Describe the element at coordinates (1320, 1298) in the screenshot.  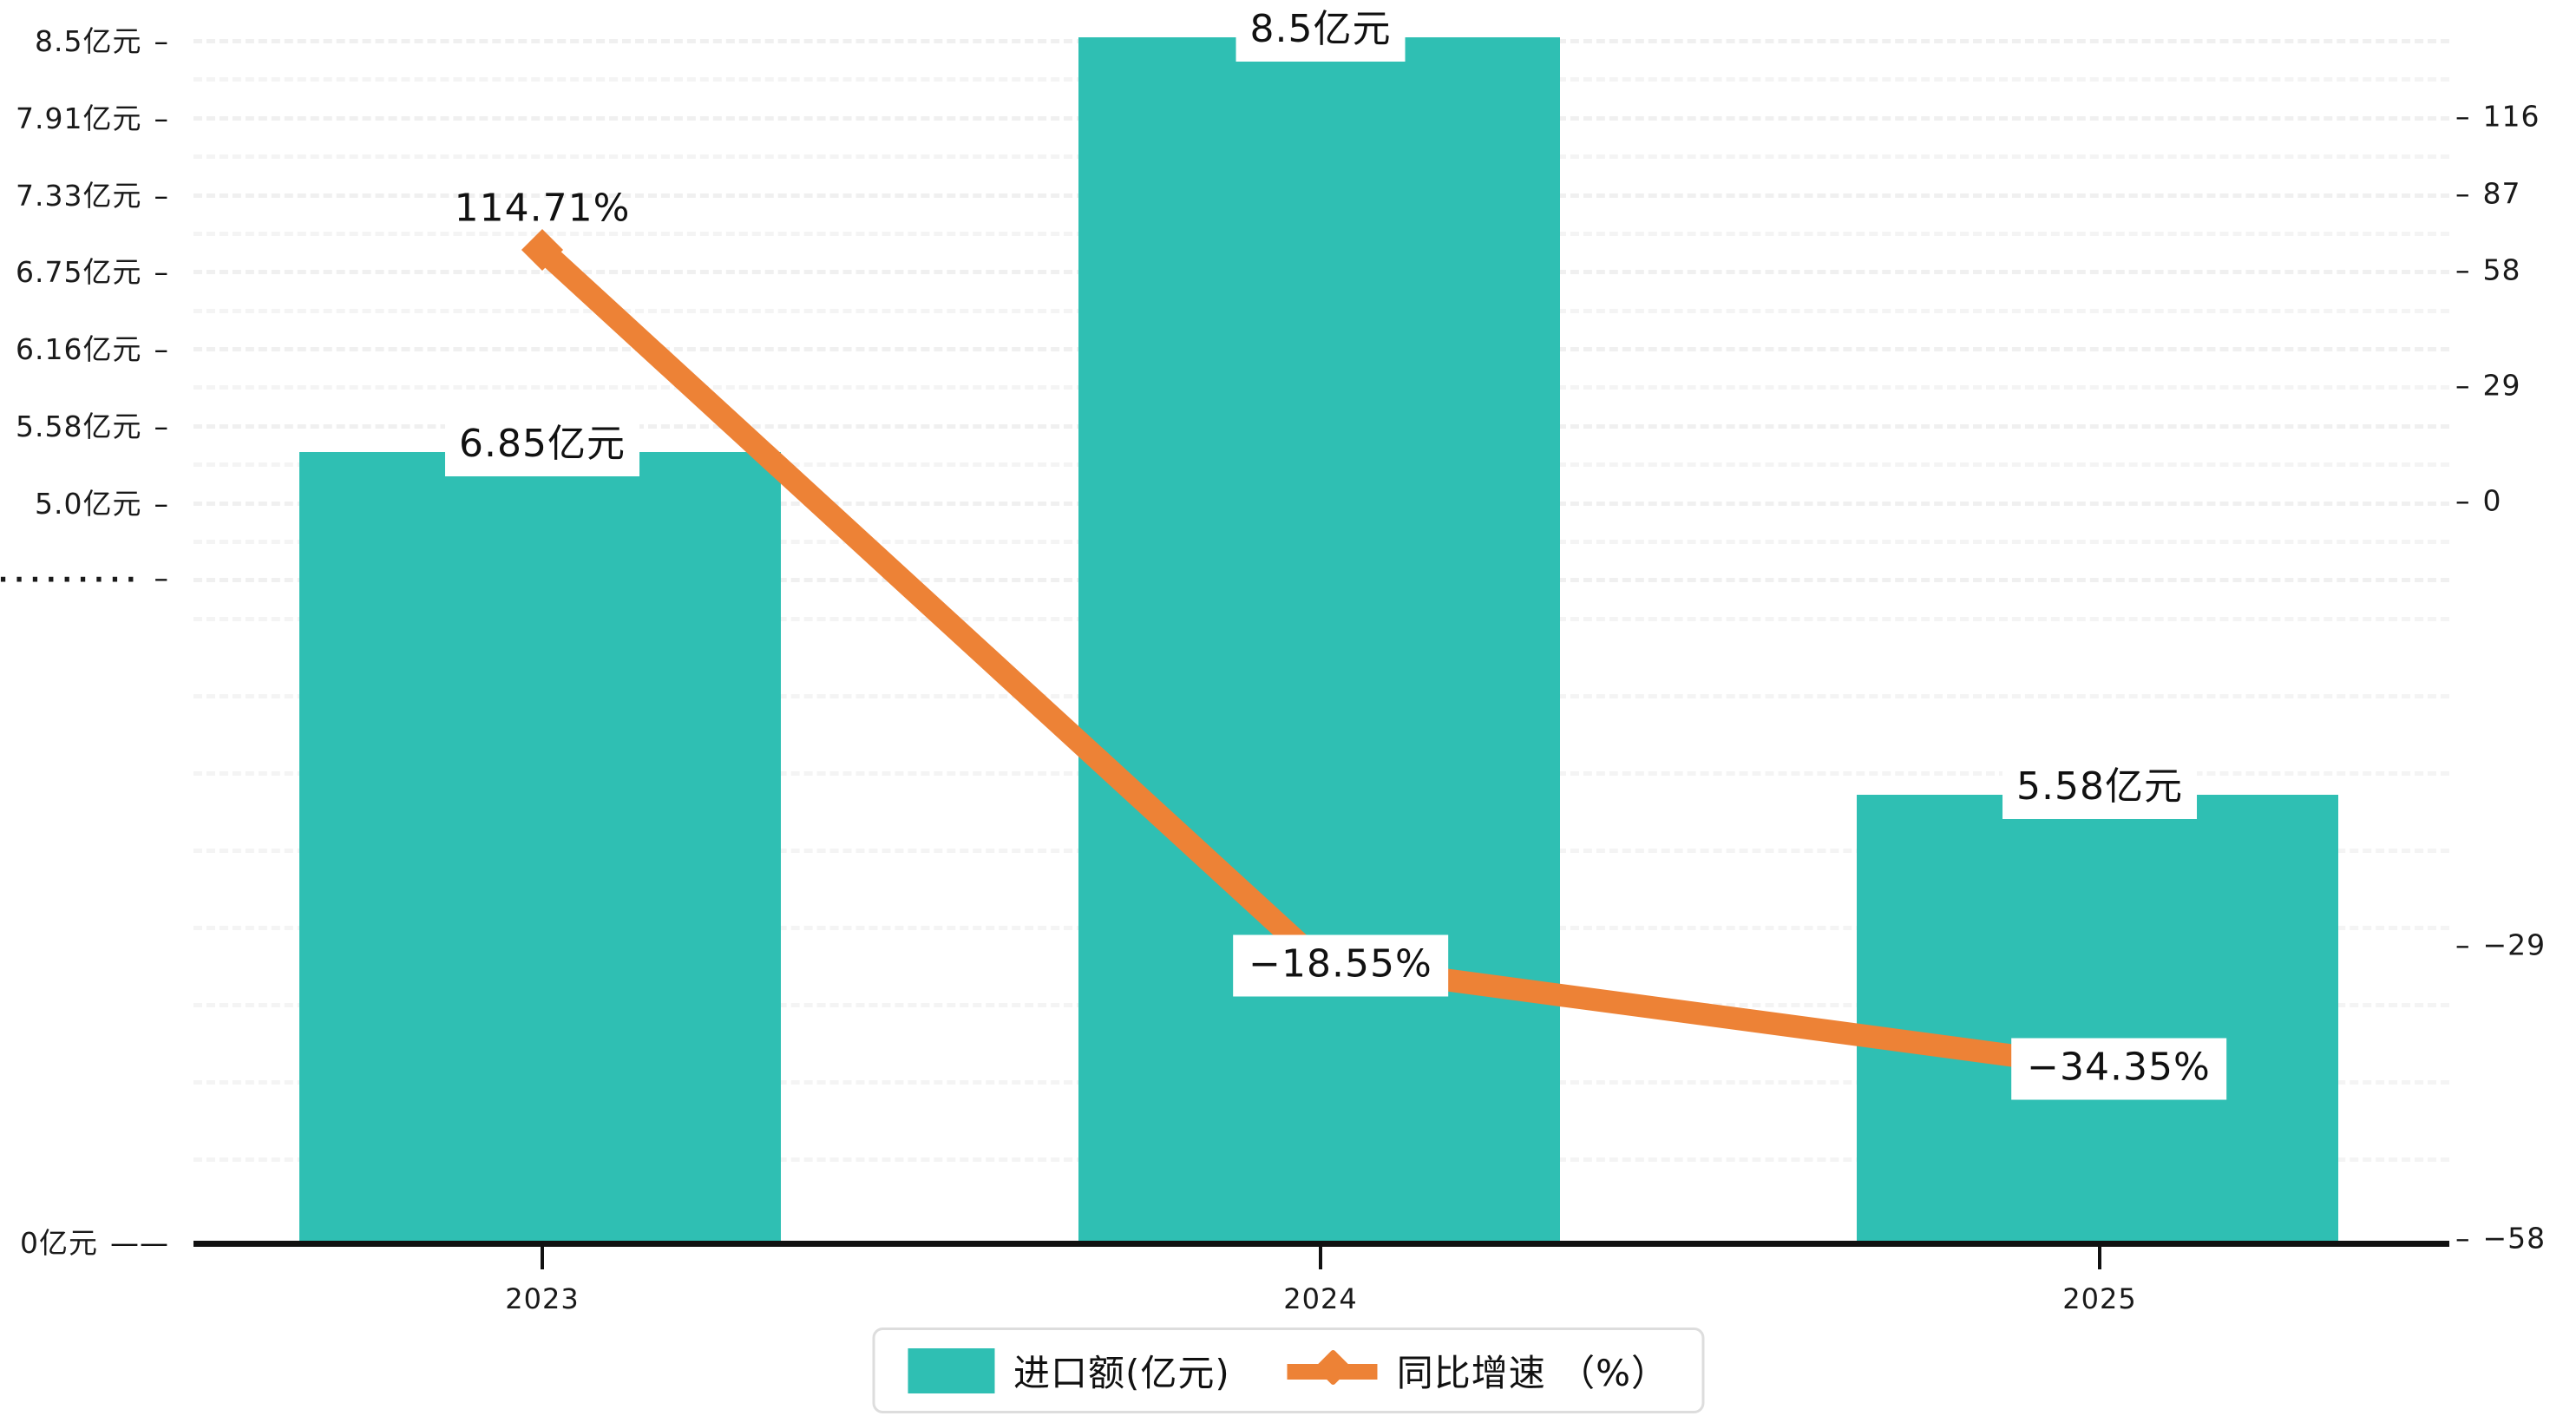
I see `x-axis-tick-label: 2024` at that location.